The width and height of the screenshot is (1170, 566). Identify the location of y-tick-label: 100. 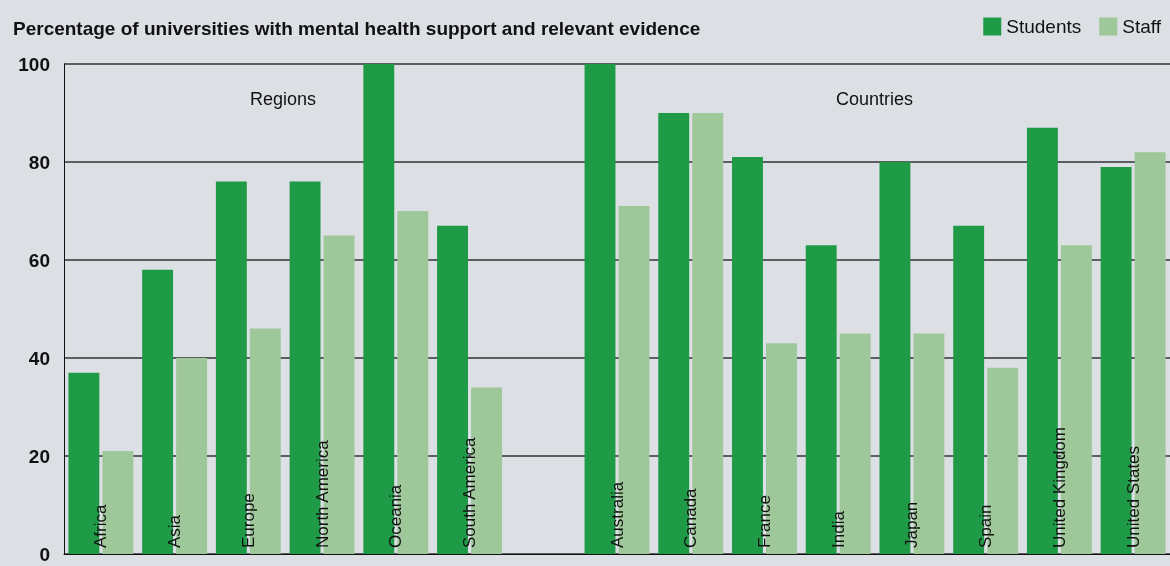
(34, 64).